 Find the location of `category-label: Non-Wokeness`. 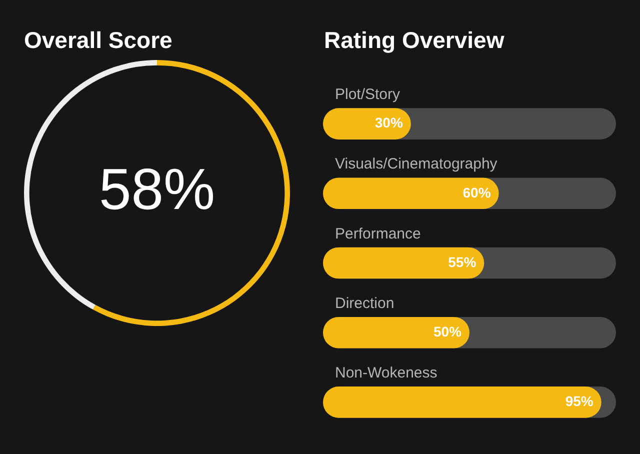

category-label: Non-Wokeness is located at coordinates (386, 373).